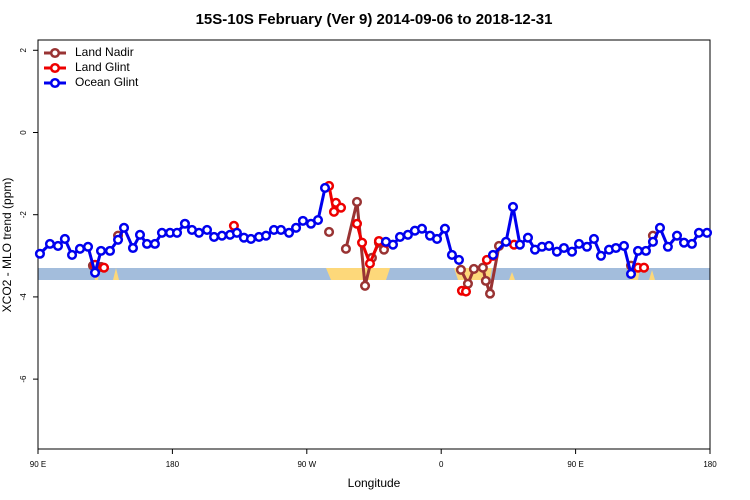 This screenshot has height=500, width=750. What do you see at coordinates (104, 52) in the screenshot?
I see `legend-label: Land Nadir` at bounding box center [104, 52].